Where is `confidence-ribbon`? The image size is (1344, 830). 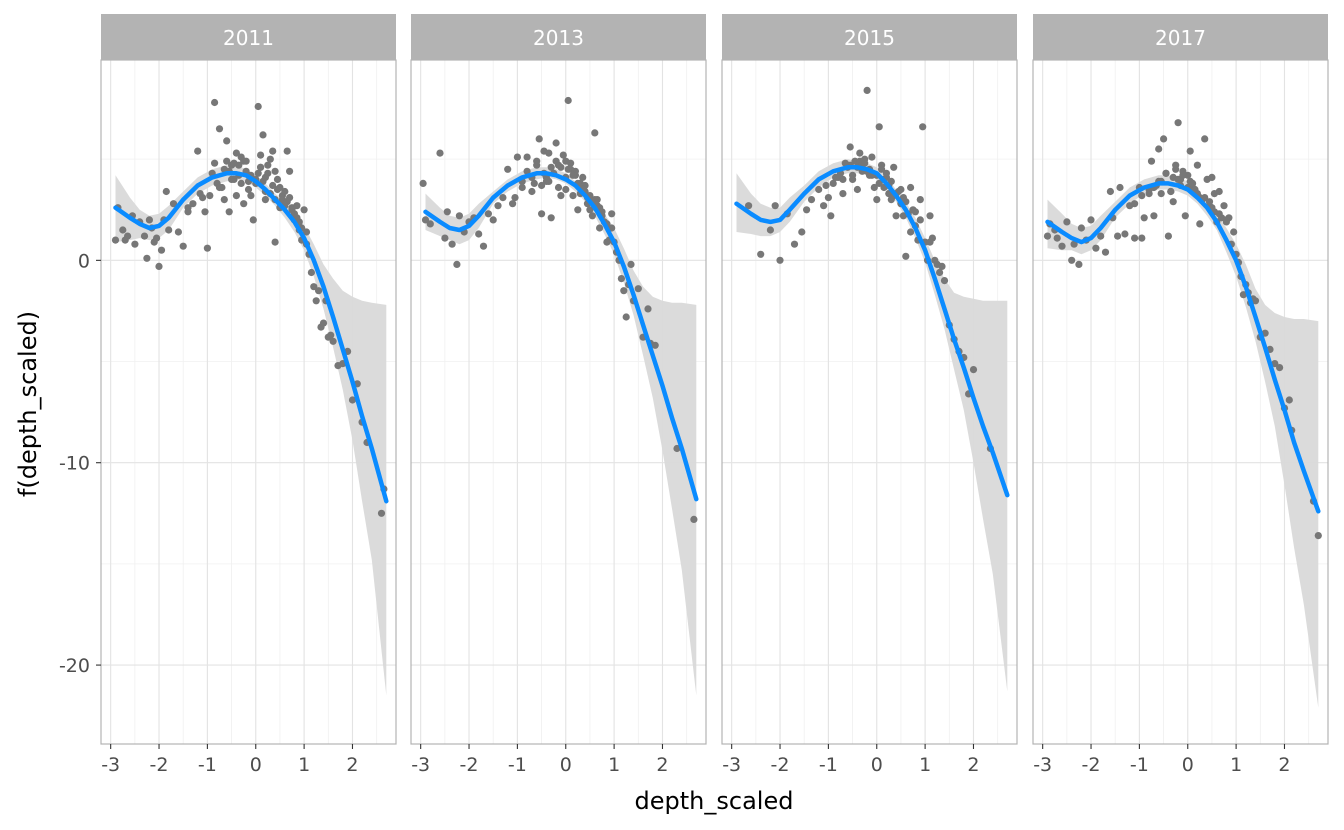
confidence-ribbon is located at coordinates (561, 431).